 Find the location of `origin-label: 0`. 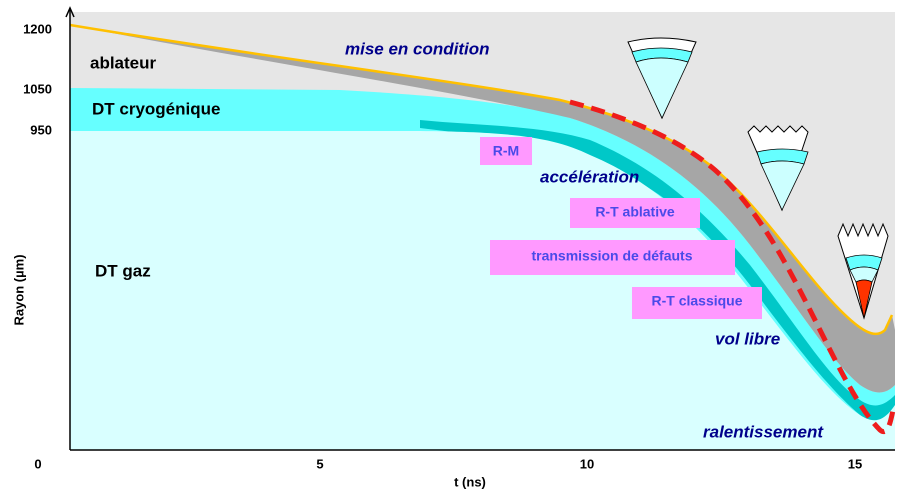

origin-label: 0 is located at coordinates (37, 463).